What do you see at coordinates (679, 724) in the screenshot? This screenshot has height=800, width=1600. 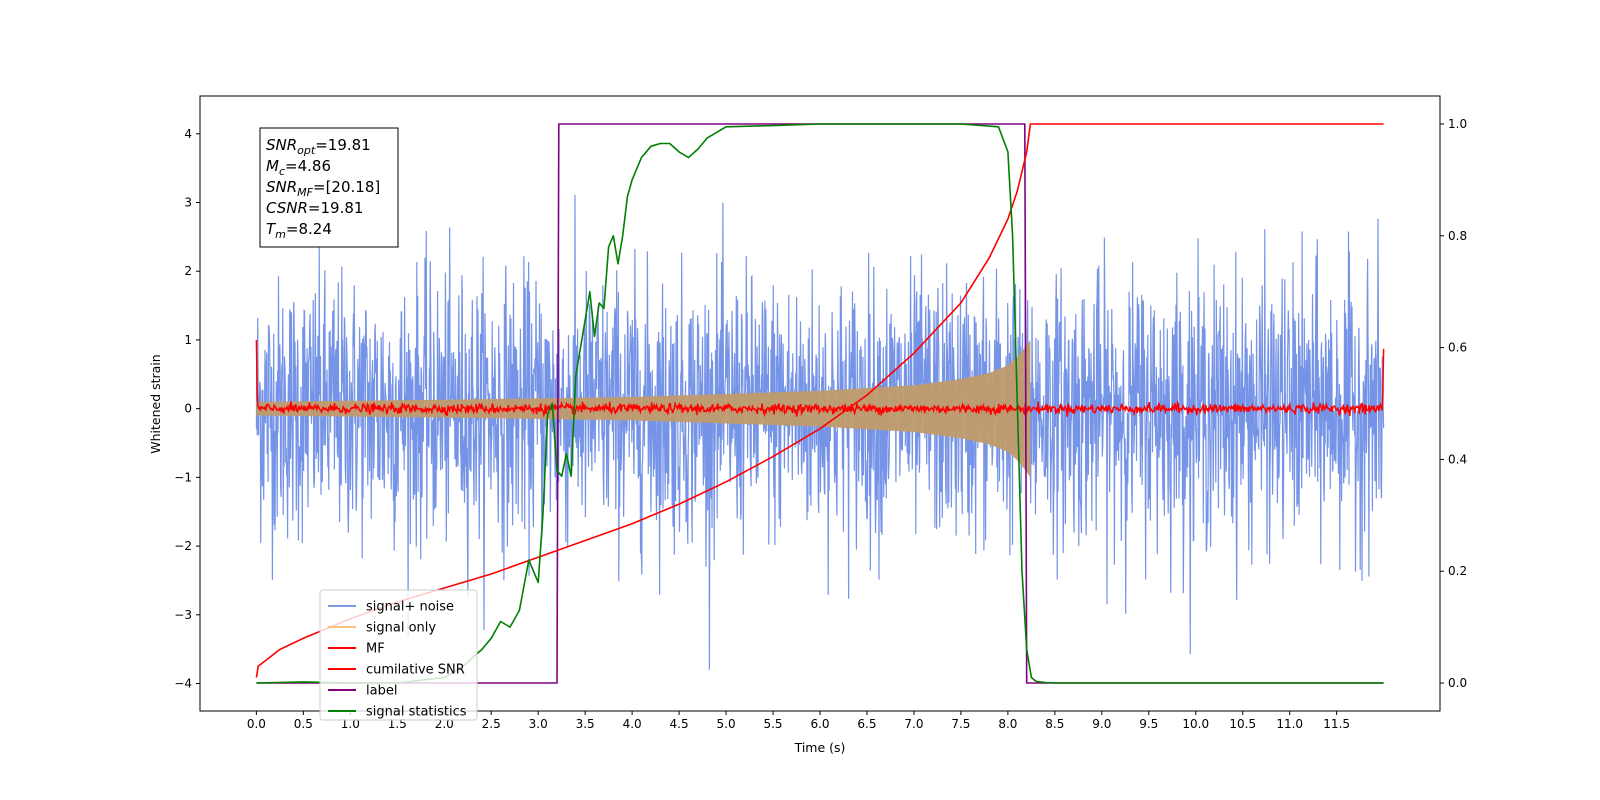 I see `x-tick-label: 4.5` at bounding box center [679, 724].